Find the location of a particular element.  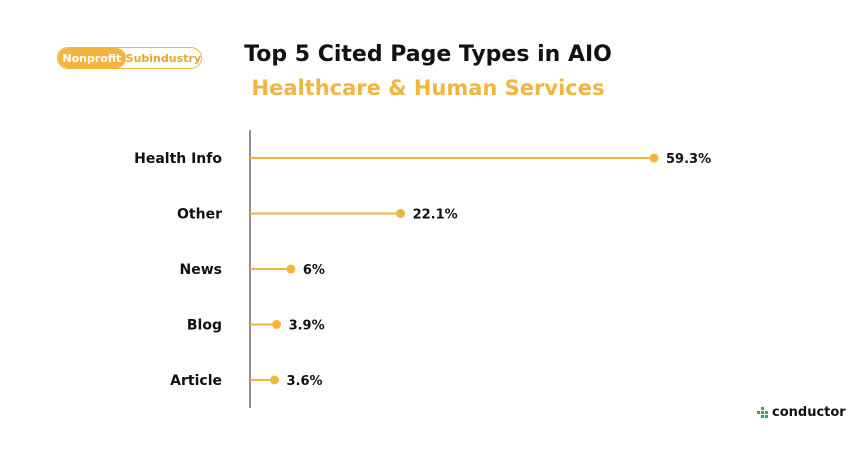

chart-title: Top 5 Cited Page Types in AIO is located at coordinates (428, 54).